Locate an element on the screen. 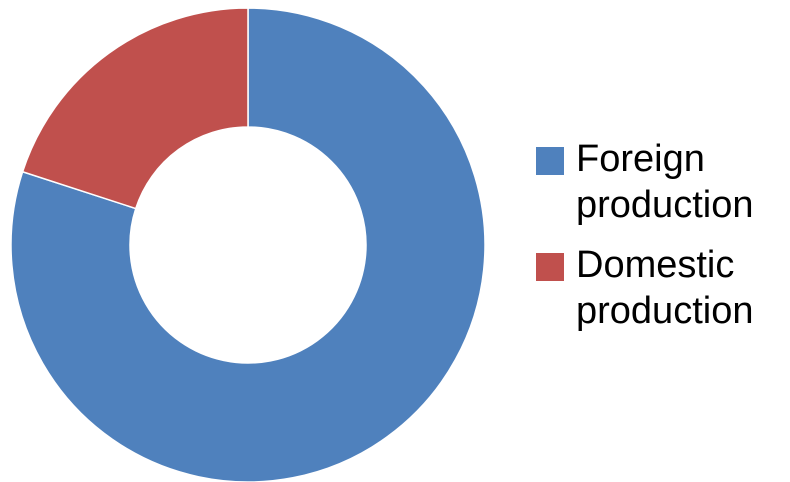  donut-slice-domestic-production is located at coordinates (135, 108).